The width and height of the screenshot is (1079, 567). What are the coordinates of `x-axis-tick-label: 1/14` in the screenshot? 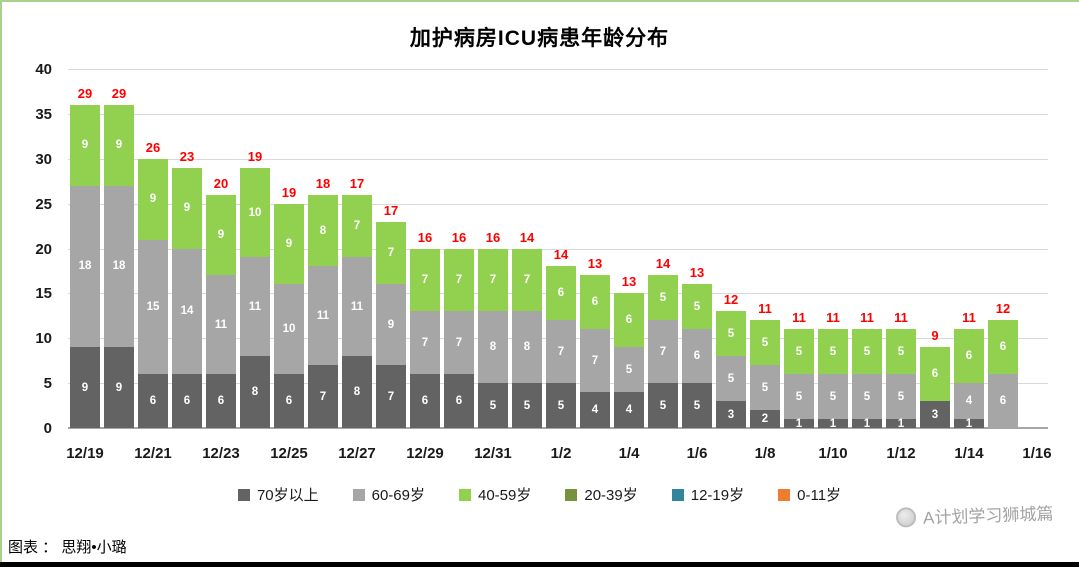 It's located at (969, 453).